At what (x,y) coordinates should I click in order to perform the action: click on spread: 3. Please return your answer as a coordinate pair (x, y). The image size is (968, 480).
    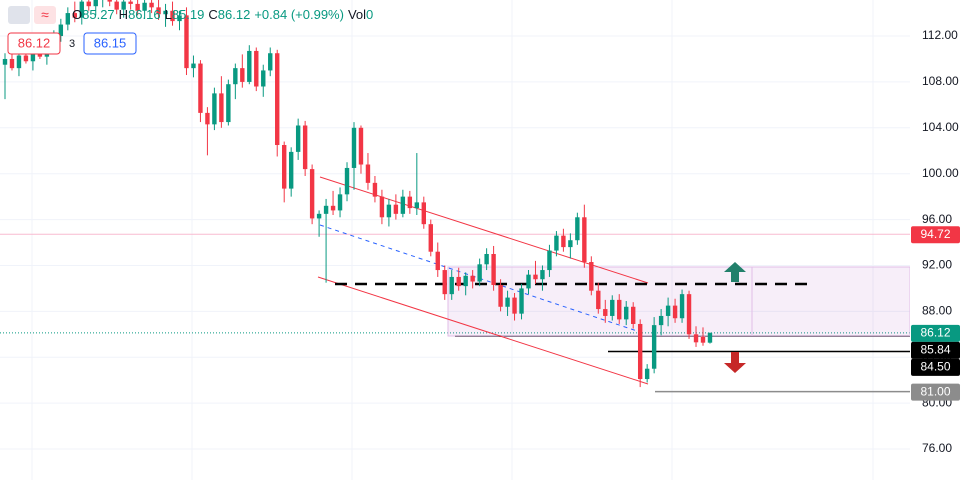
    Looking at the image, I should click on (72, 44).